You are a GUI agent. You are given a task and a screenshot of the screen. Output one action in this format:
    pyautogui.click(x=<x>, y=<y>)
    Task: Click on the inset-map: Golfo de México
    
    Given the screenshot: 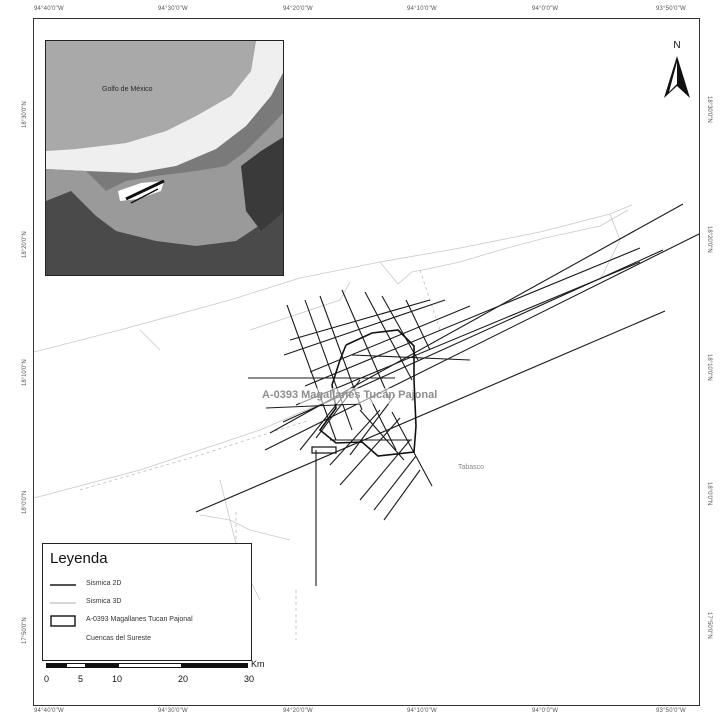 What is the action you would take?
    pyautogui.click(x=164, y=158)
    